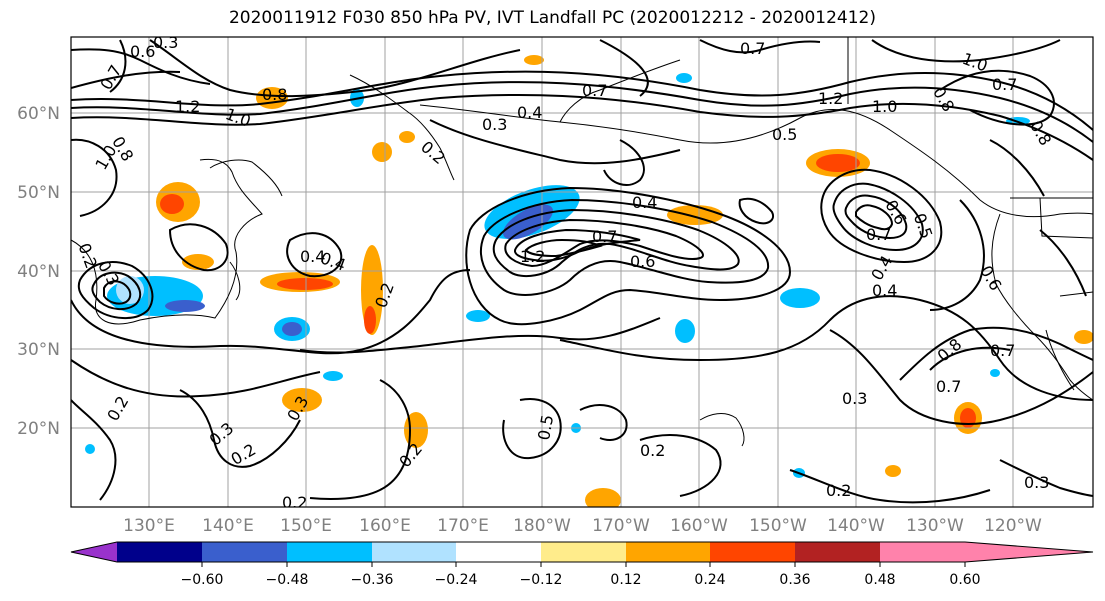  I want to click on colorbar-extend-high, so click(1029, 552).